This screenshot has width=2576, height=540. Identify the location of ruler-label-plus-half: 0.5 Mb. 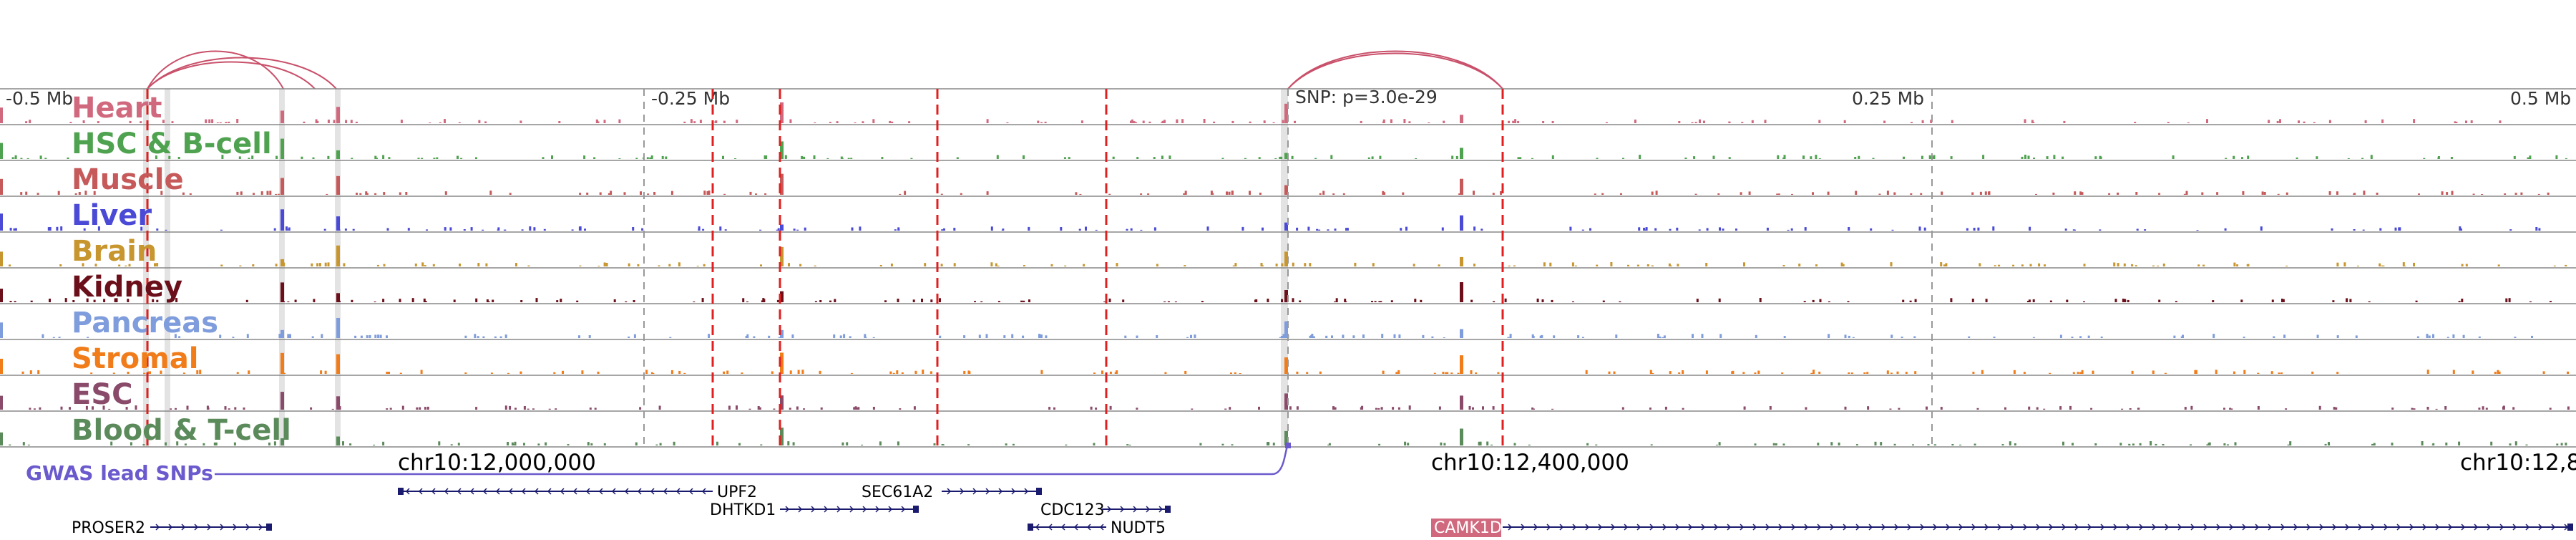
(2540, 98).